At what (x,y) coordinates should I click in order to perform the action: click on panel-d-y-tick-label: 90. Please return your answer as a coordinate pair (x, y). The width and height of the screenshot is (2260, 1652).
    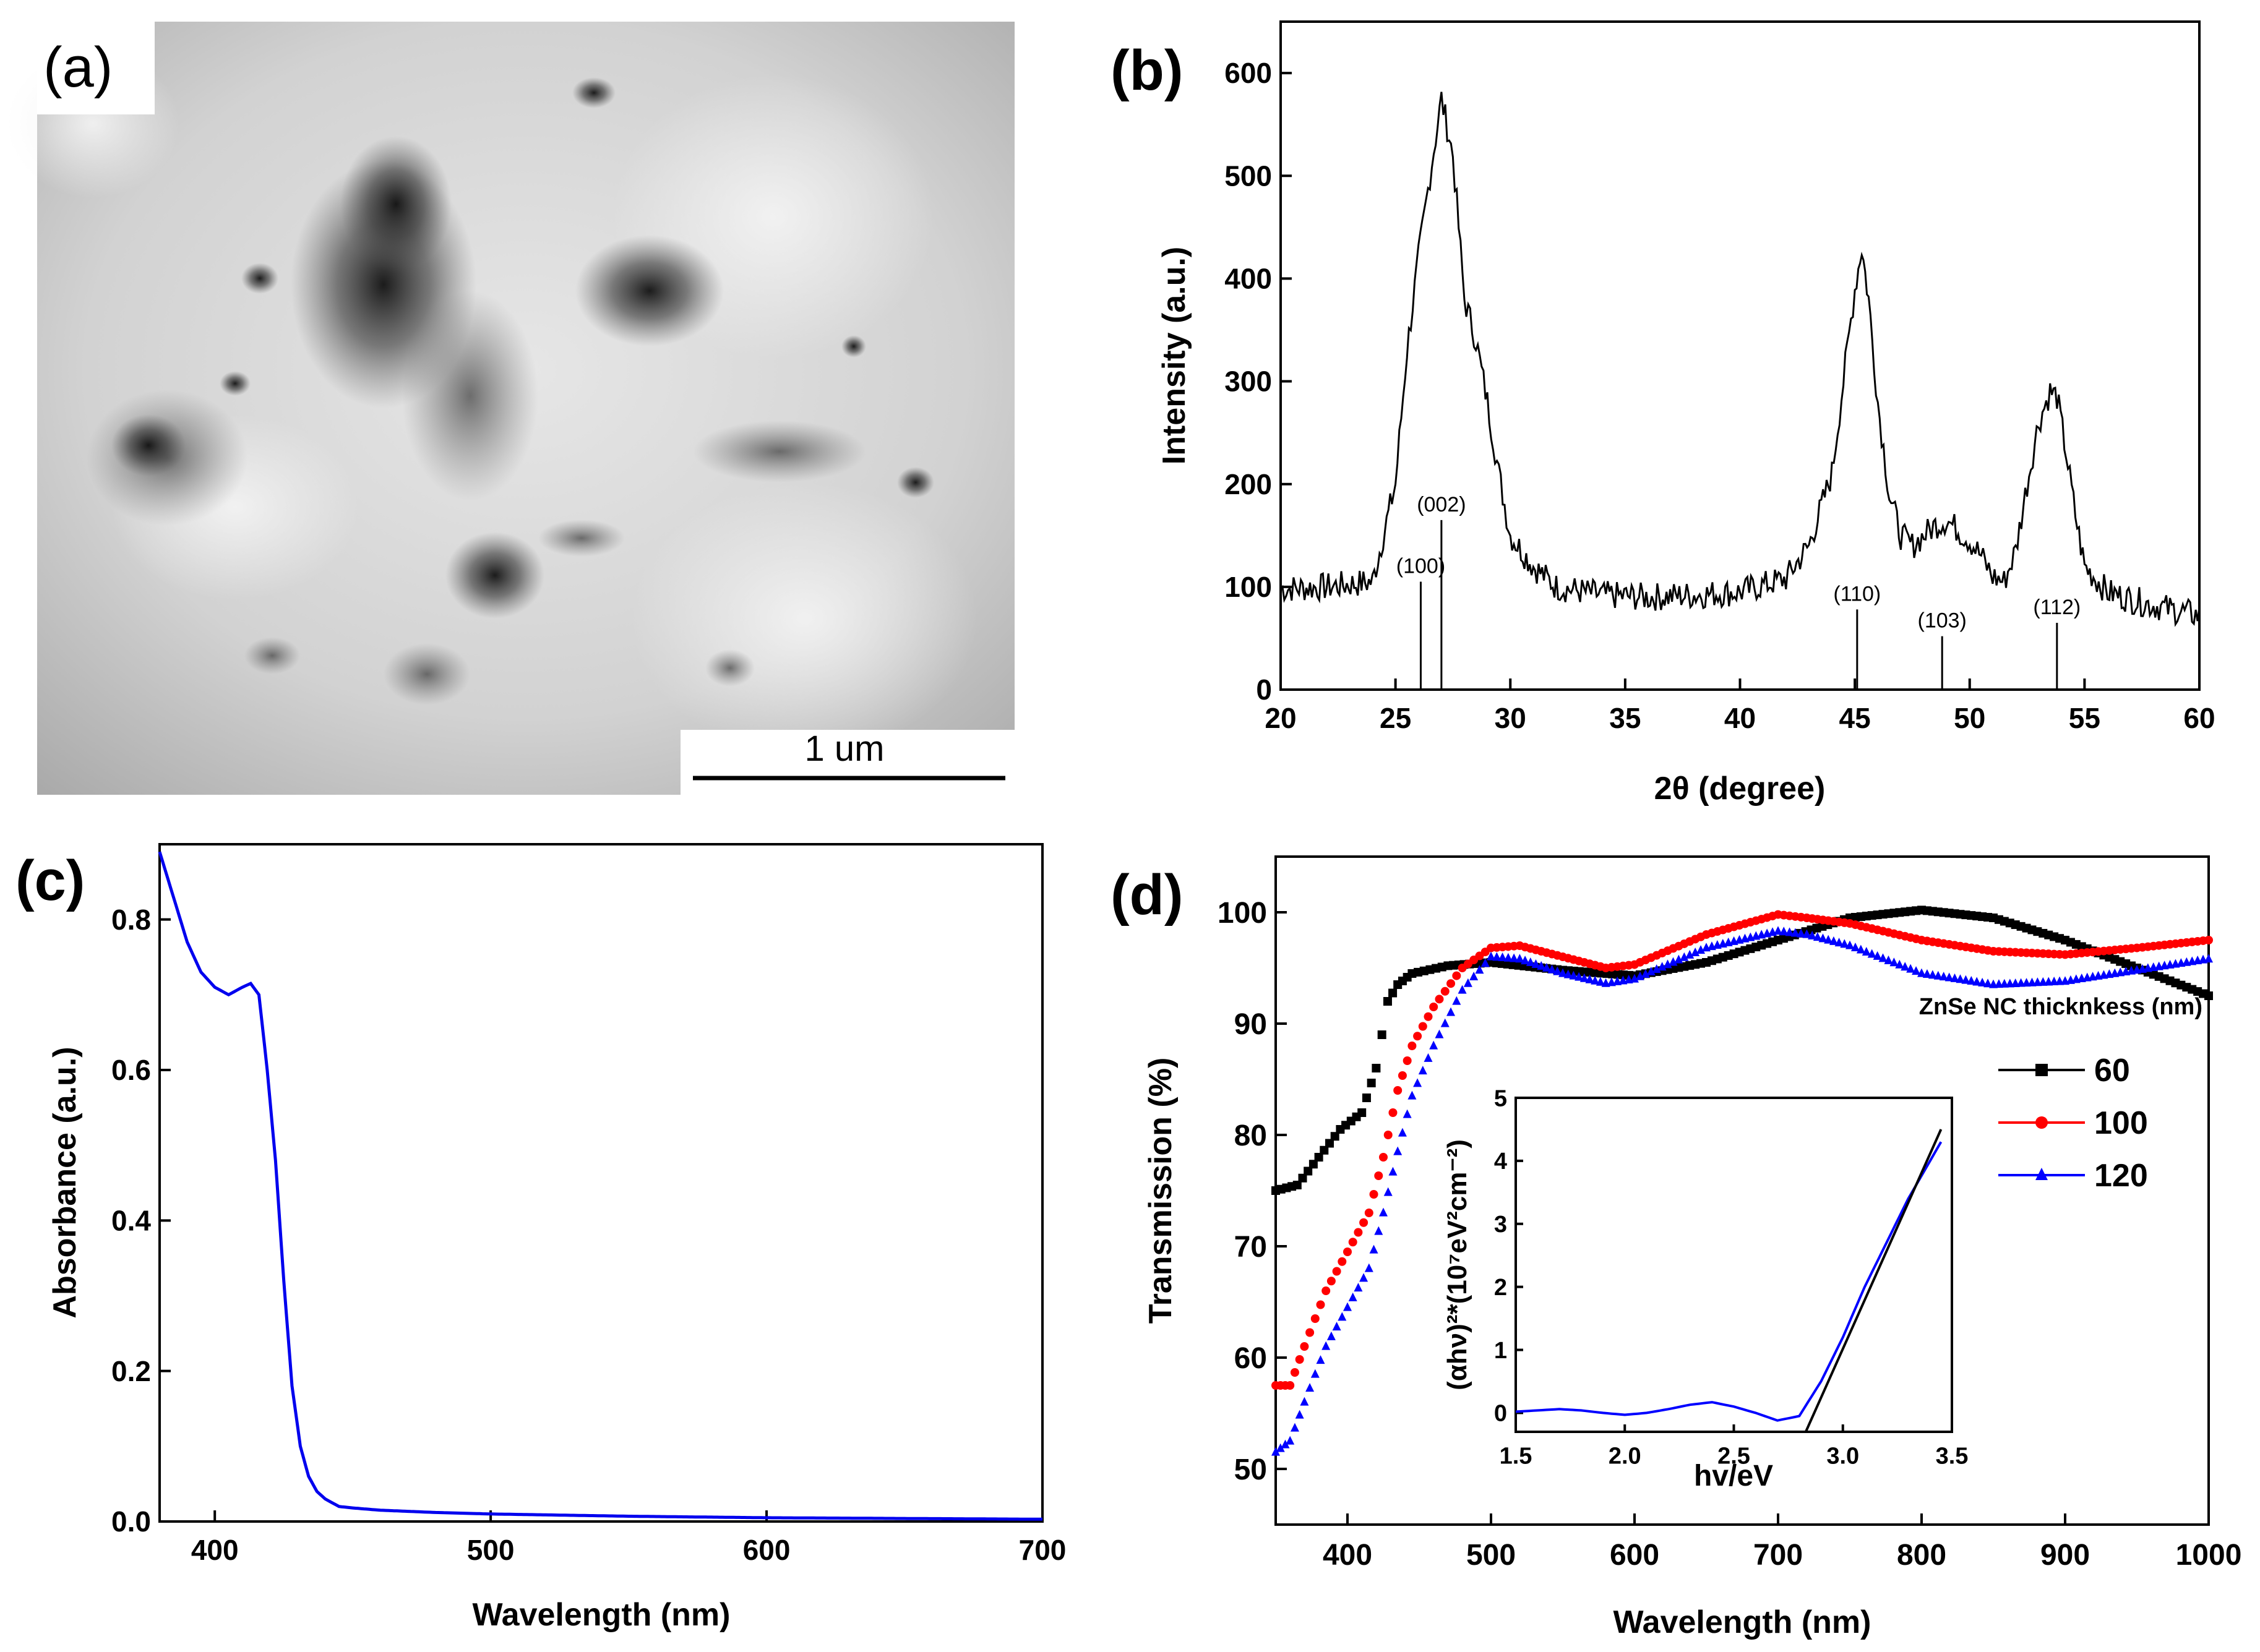
    Looking at the image, I should click on (1251, 1024).